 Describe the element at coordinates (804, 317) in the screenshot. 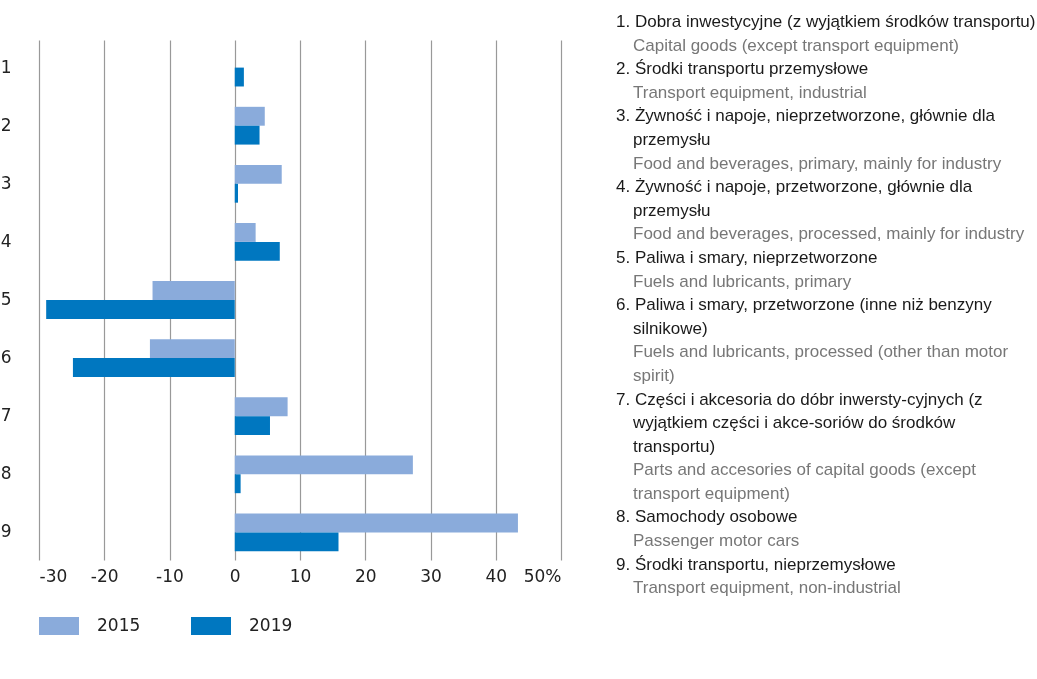

I see `text: 6. Paliwa i smary, przetworzone (inne niż benzyny silnikowe)` at that location.